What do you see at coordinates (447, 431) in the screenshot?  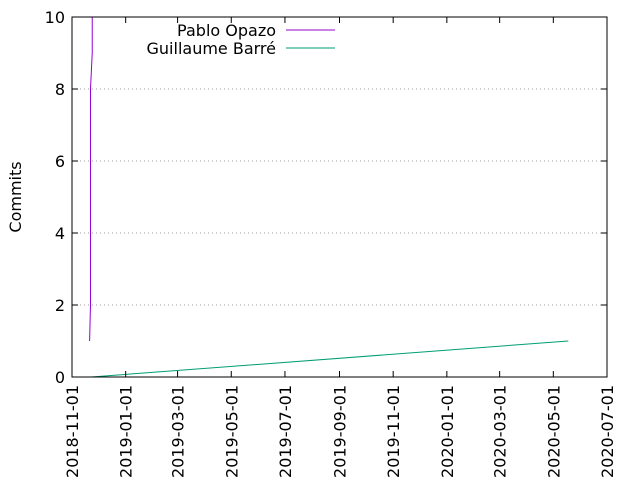 I see `x-tick-label: 2020-01-01` at bounding box center [447, 431].